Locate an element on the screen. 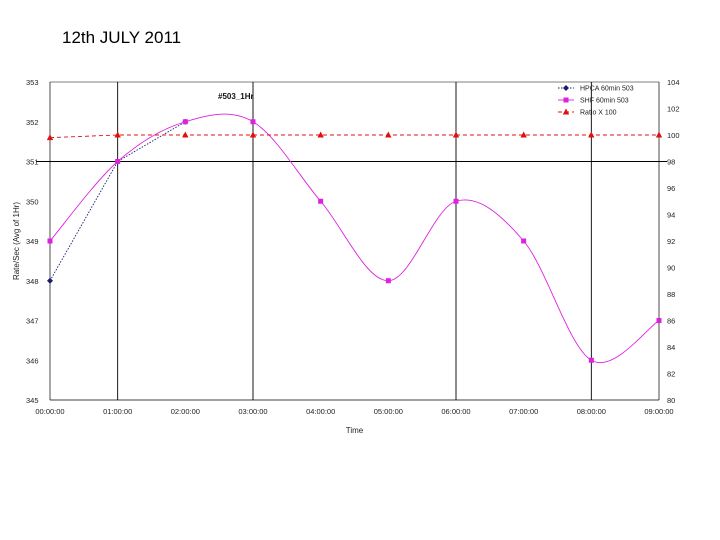  legend-item: SHF 60min 503 is located at coordinates (593, 101).